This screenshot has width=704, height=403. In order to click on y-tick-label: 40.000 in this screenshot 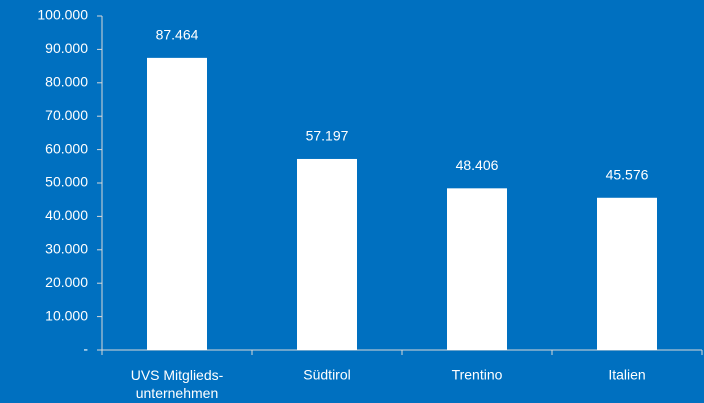, I will do `click(66, 215)`.